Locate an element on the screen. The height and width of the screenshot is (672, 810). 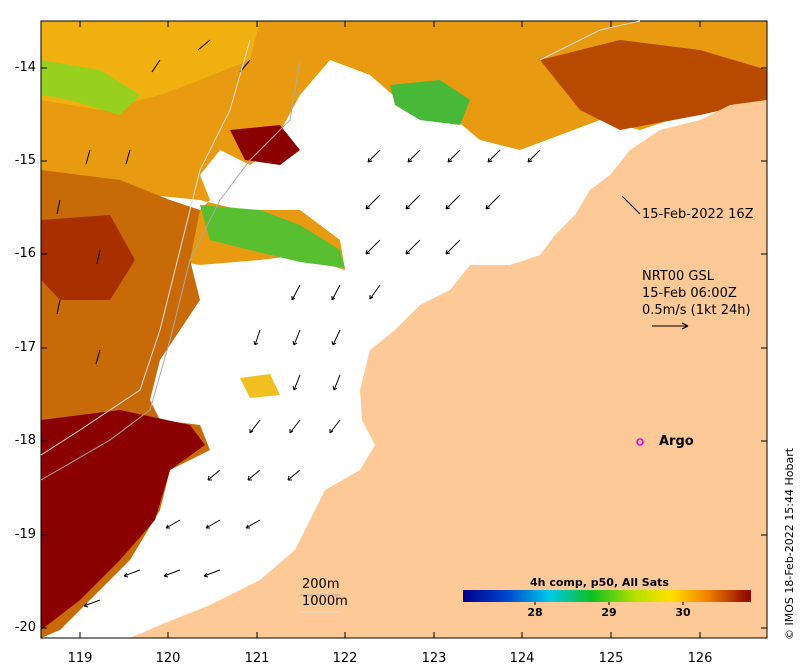
contour-200m-label: 200m is located at coordinates (321, 584).